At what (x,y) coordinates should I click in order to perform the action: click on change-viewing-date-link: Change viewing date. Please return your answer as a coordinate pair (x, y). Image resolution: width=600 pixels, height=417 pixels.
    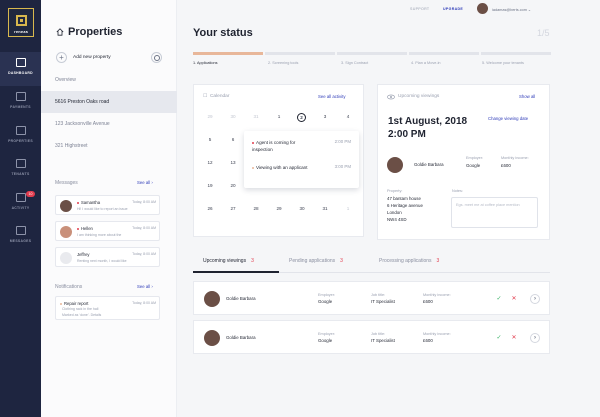
    Looking at the image, I should click on (508, 118).